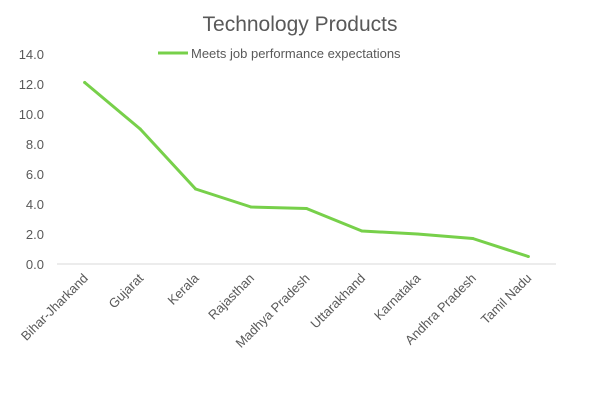  Describe the element at coordinates (231, 297) in the screenshot. I see `x-tick-label: Rajasthan` at that location.